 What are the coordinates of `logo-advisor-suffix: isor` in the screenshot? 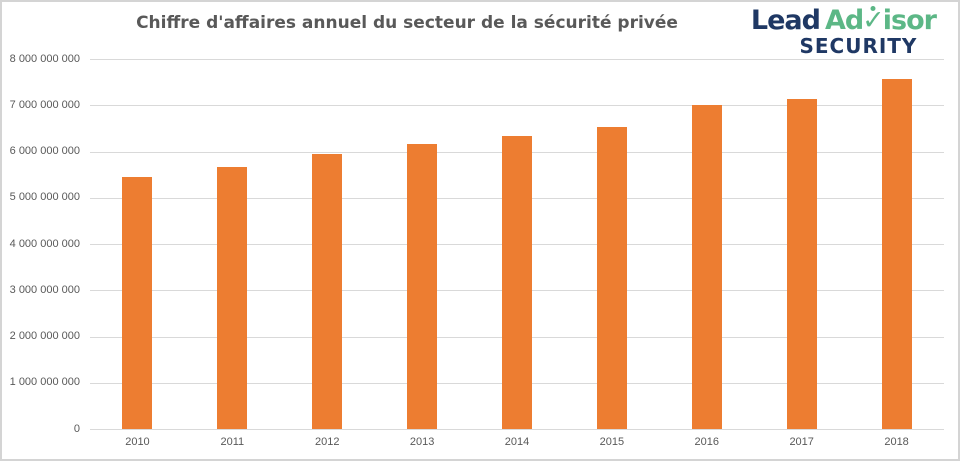 It's located at (909, 20).